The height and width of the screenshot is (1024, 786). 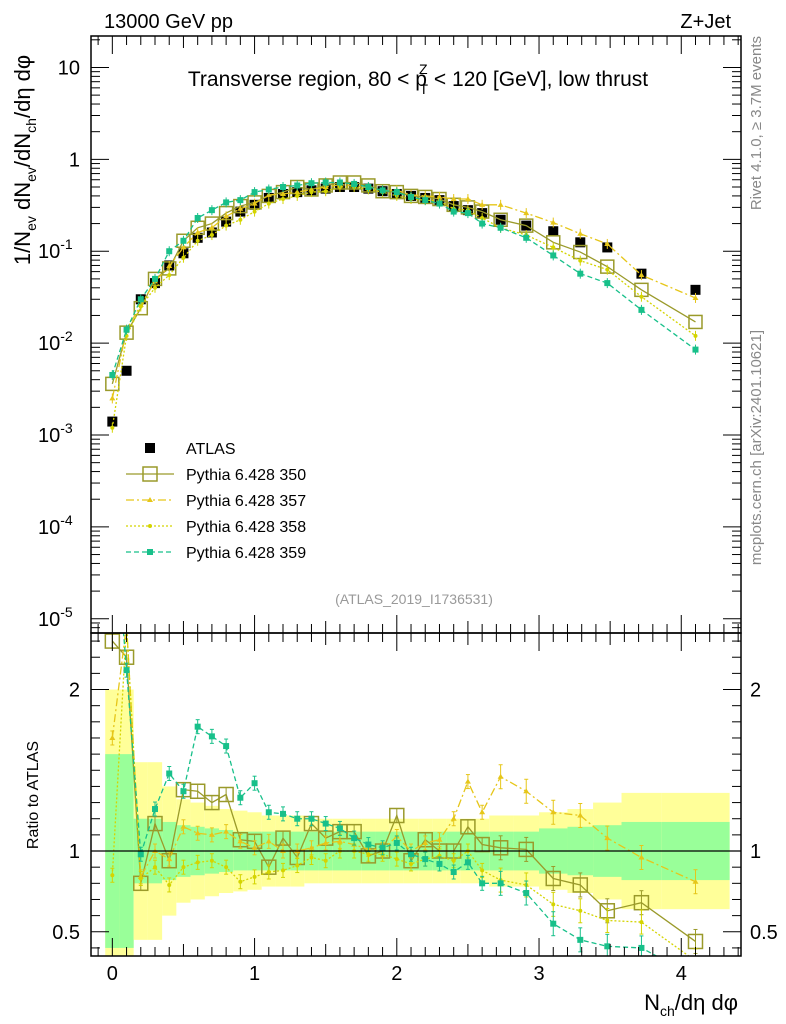 I want to click on title-sup: Z, so click(x=423, y=69).